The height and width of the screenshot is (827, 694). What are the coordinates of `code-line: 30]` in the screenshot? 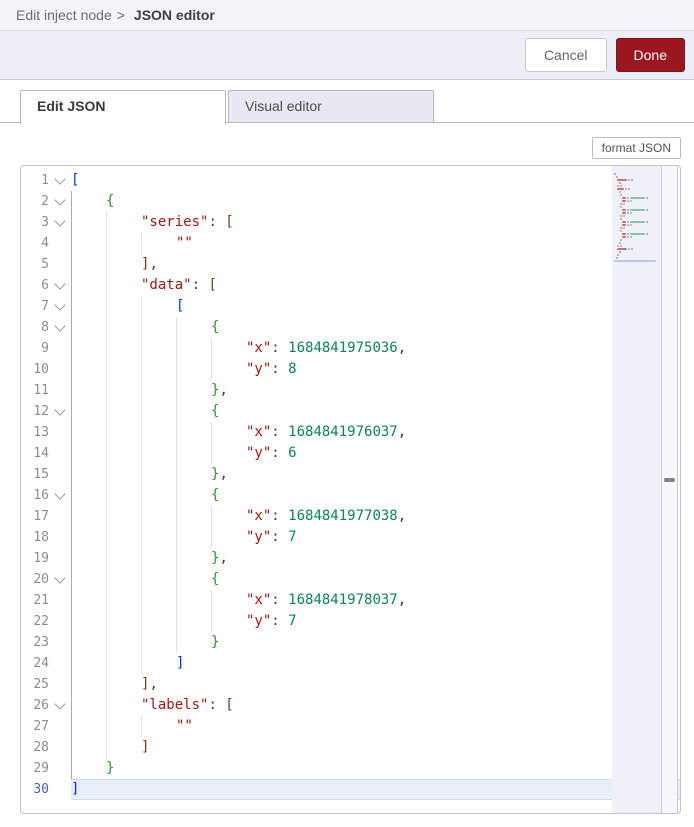 It's located at (350, 789).